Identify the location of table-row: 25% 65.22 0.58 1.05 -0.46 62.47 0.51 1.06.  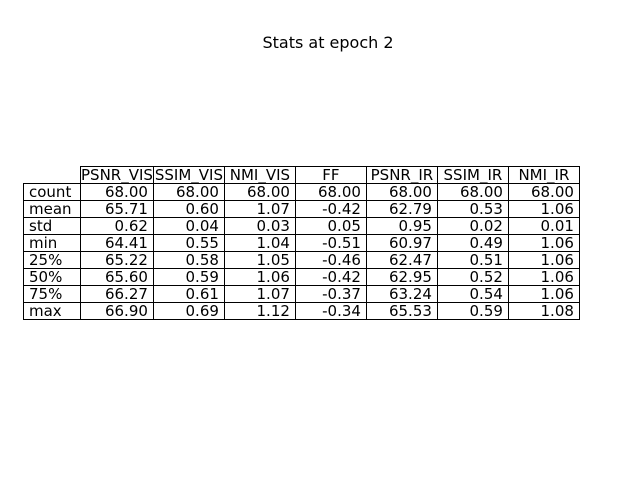
(301, 260).